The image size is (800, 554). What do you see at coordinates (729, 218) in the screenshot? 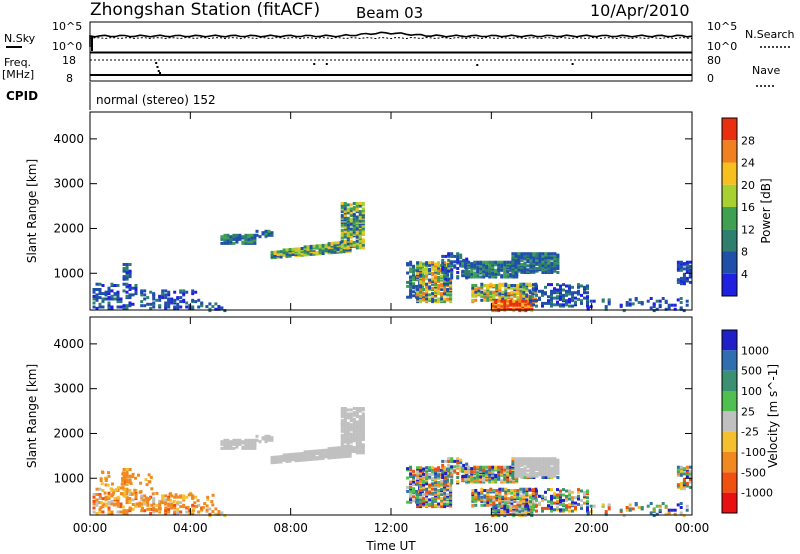
I see `colorbar-segment` at bounding box center [729, 218].